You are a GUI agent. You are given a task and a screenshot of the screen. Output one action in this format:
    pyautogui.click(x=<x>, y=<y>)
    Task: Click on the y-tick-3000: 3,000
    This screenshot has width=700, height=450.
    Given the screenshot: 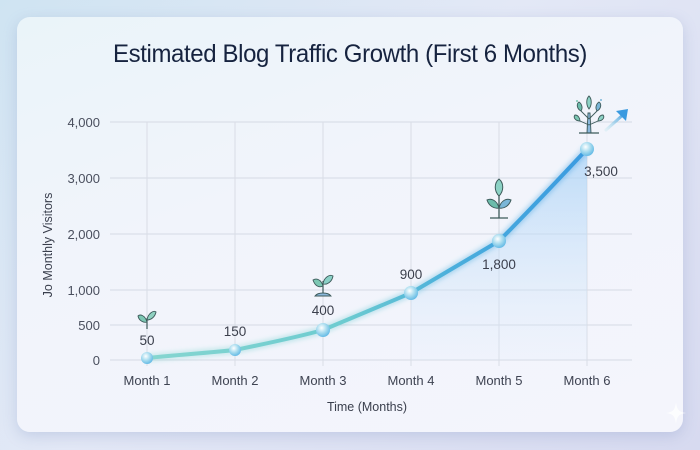 What is the action you would take?
    pyautogui.click(x=83, y=178)
    